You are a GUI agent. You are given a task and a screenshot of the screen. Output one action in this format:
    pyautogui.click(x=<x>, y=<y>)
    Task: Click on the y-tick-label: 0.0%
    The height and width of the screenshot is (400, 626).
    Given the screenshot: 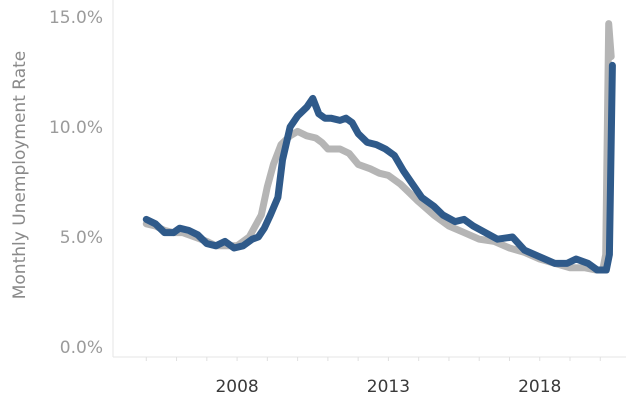 What is the action you would take?
    pyautogui.click(x=81, y=348)
    